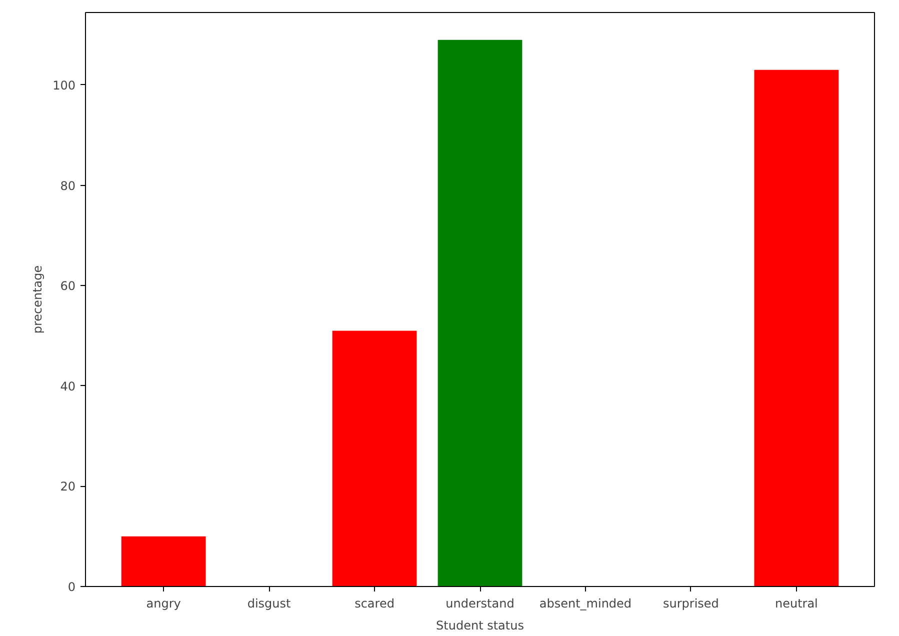 This screenshot has width=899, height=636. What do you see at coordinates (64, 85) in the screenshot?
I see `y-tick-label: 100` at bounding box center [64, 85].